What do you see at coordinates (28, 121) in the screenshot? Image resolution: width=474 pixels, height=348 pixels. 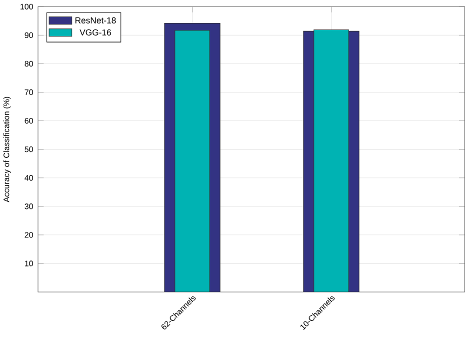 I see `y-tick-label: 60` at bounding box center [28, 121].